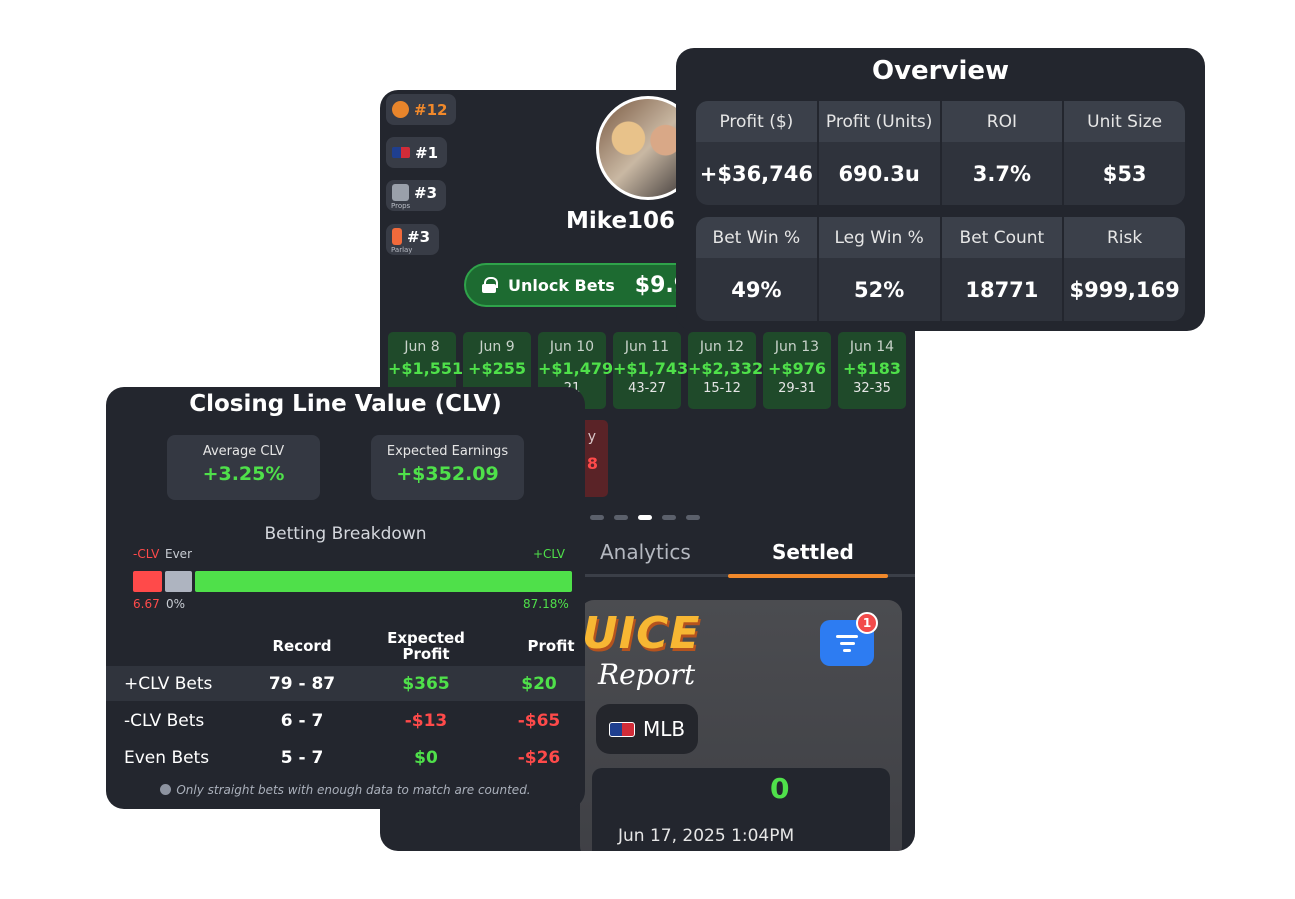  I want to click on stat-leg-win-pct: Leg Win % 52%, so click(879, 269).